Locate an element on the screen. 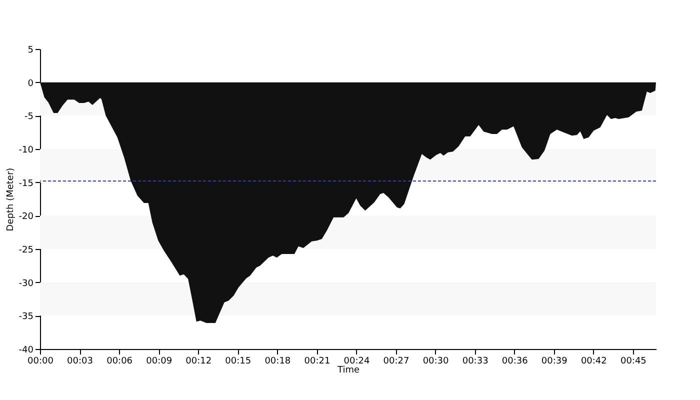 Image resolution: width=700 pixels, height=400 pixels. x-tick-label: 00:03 is located at coordinates (80, 361).